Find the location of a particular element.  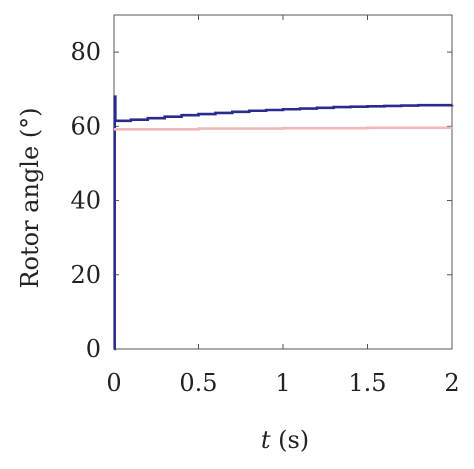

y-tick-label: 60 is located at coordinates (85, 126).